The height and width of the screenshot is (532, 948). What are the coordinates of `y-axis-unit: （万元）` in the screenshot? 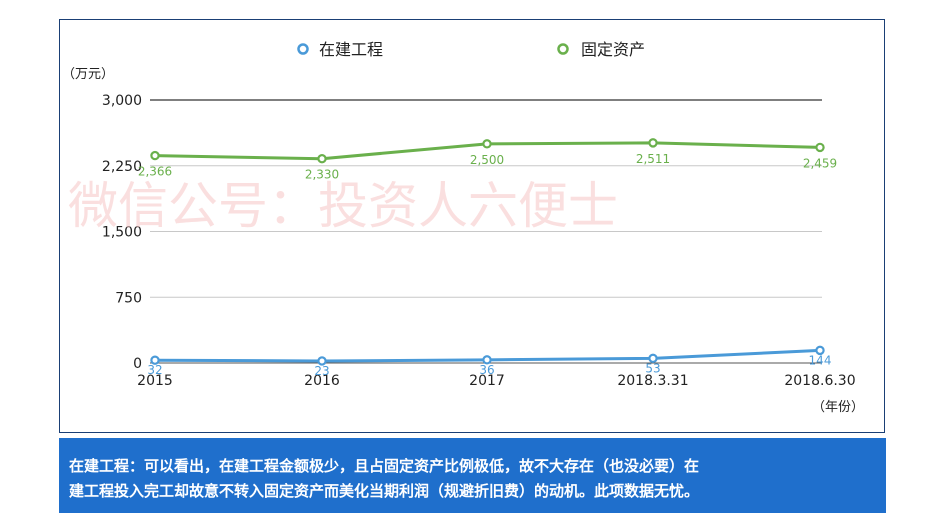 It's located at (88, 74).